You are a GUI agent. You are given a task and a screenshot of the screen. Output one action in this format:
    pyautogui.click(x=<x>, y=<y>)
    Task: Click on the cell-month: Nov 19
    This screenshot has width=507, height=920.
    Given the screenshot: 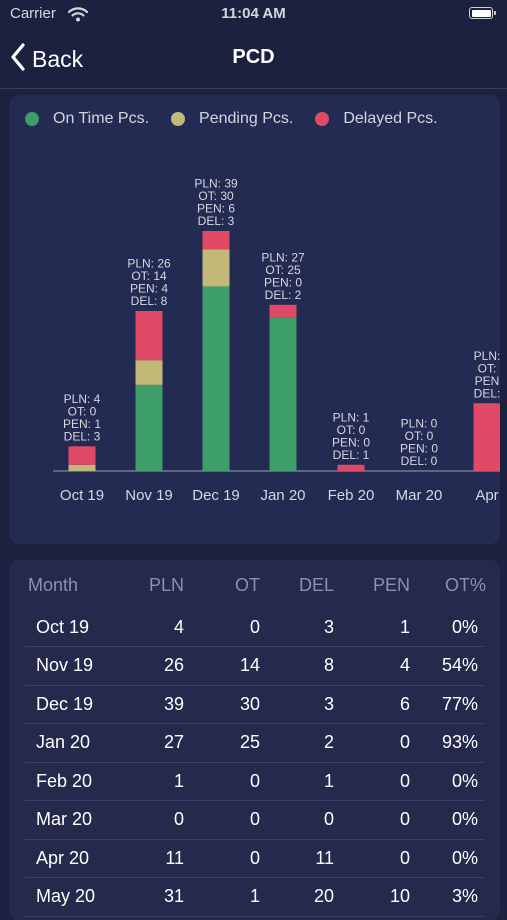 What is the action you would take?
    pyautogui.click(x=65, y=665)
    